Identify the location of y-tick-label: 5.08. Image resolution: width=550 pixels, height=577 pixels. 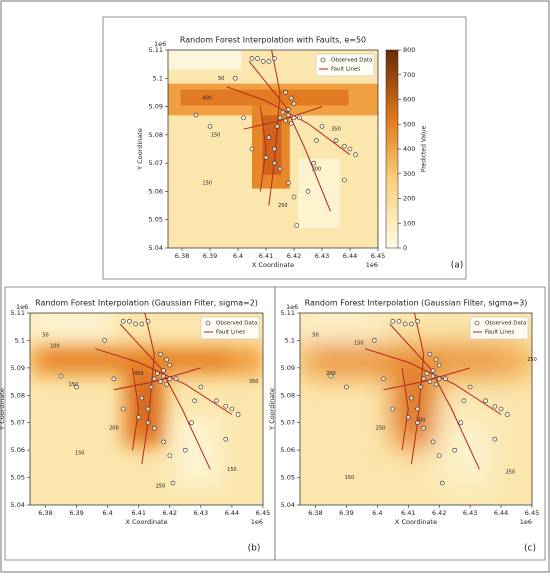
(18, 395).